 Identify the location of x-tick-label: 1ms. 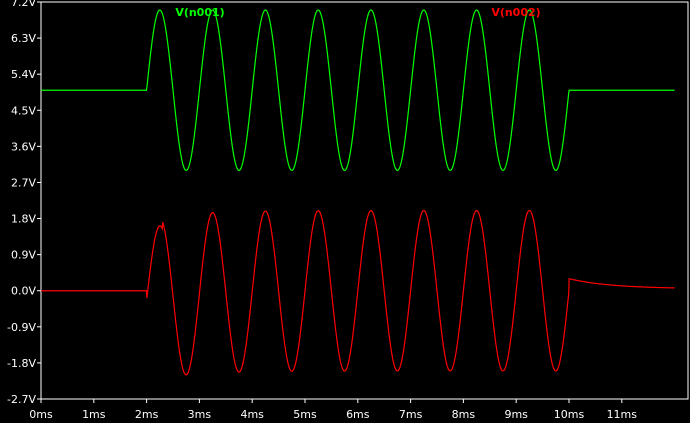
(94, 414).